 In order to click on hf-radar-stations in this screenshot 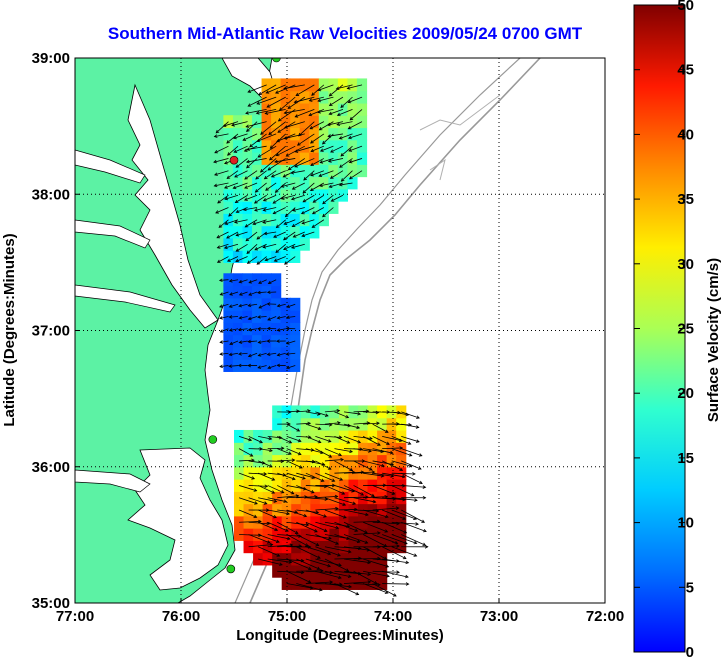, I will do `click(244, 316)`.